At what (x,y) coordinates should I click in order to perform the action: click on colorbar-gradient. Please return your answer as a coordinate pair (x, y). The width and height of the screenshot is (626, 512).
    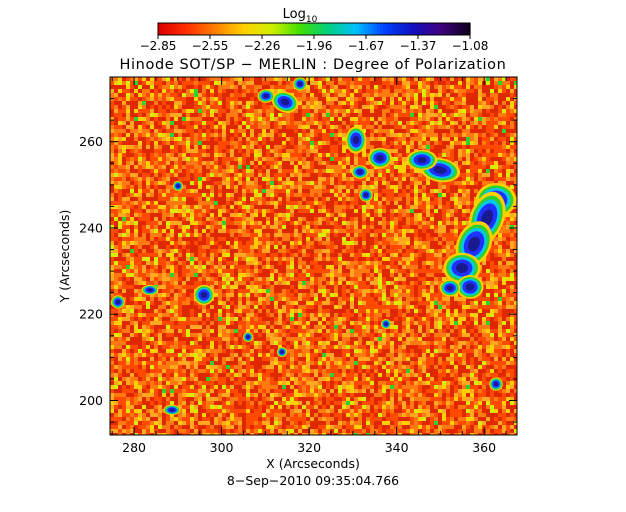
    Looking at the image, I should click on (314, 29).